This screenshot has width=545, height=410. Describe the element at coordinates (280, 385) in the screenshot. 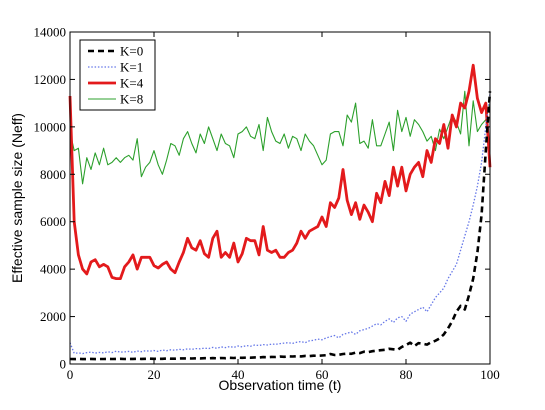

I see `x-axis-label: Observation time (t)` at that location.